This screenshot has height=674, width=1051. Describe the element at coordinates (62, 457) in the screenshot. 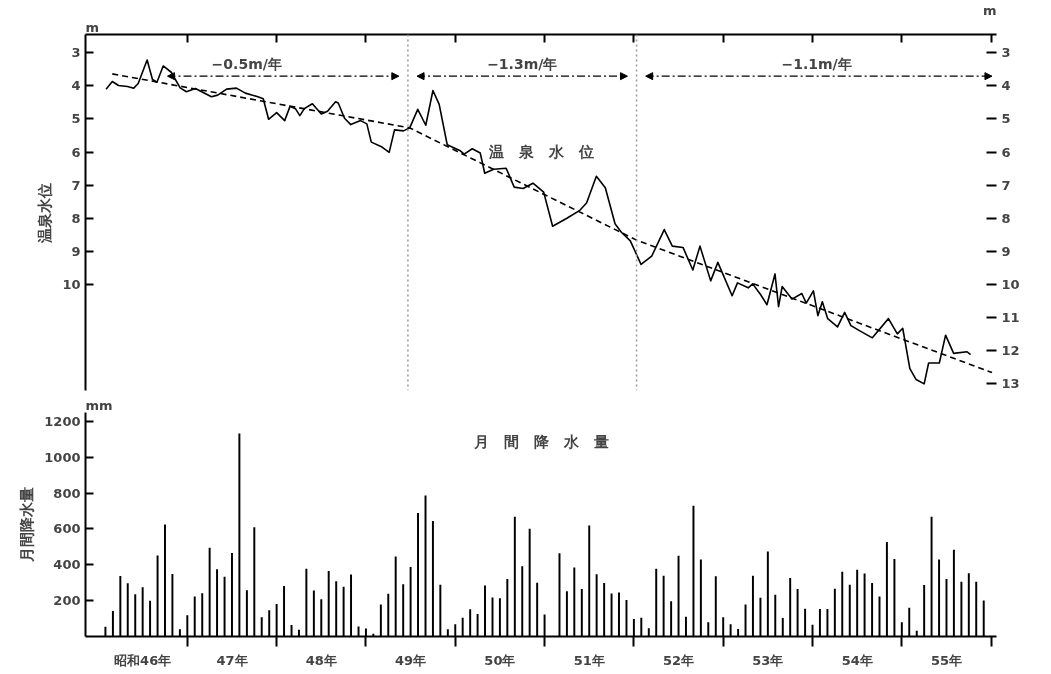

I see `y-tick-label: 1000` at that location.